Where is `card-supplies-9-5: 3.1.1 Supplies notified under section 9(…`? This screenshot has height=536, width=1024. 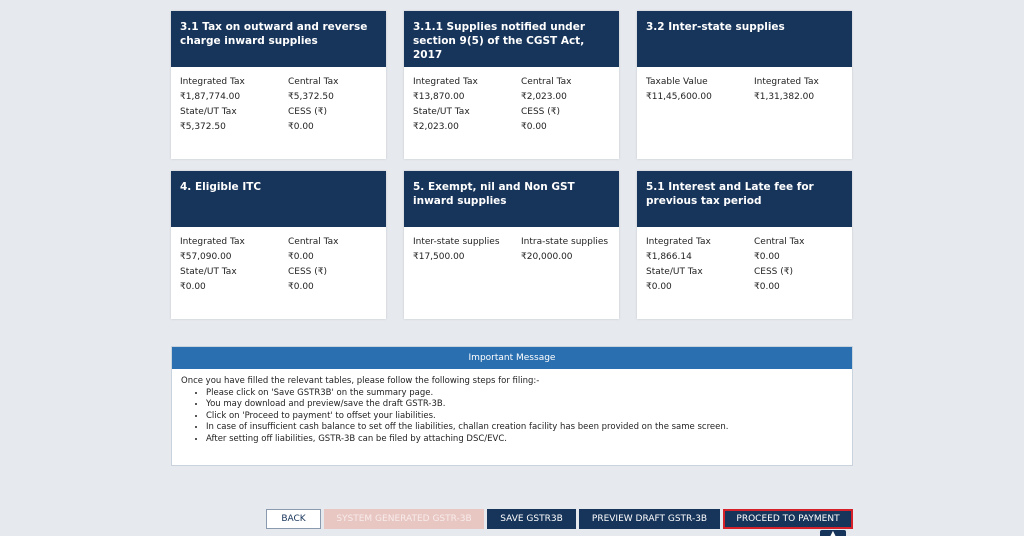 card-supplies-9-5: 3.1.1 Supplies notified under section 9(… is located at coordinates (511, 85).